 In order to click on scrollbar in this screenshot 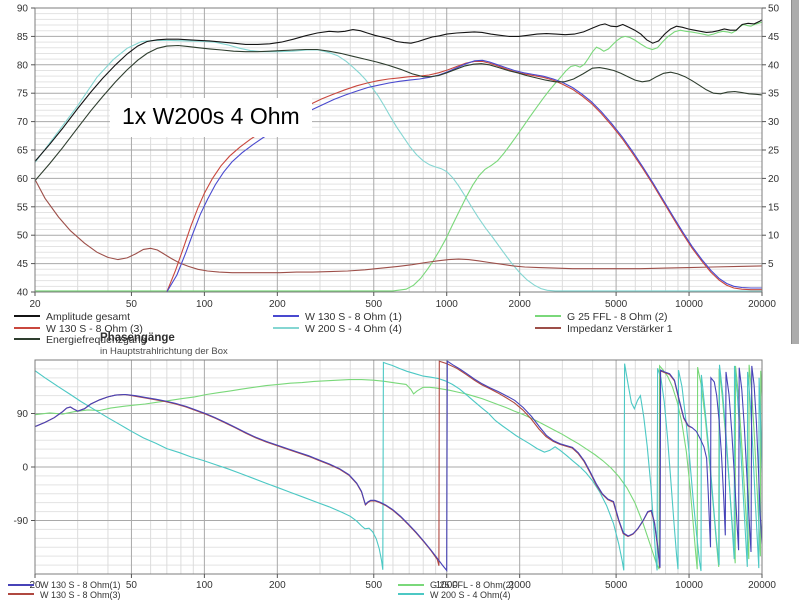, I will do `click(795, 172)`.